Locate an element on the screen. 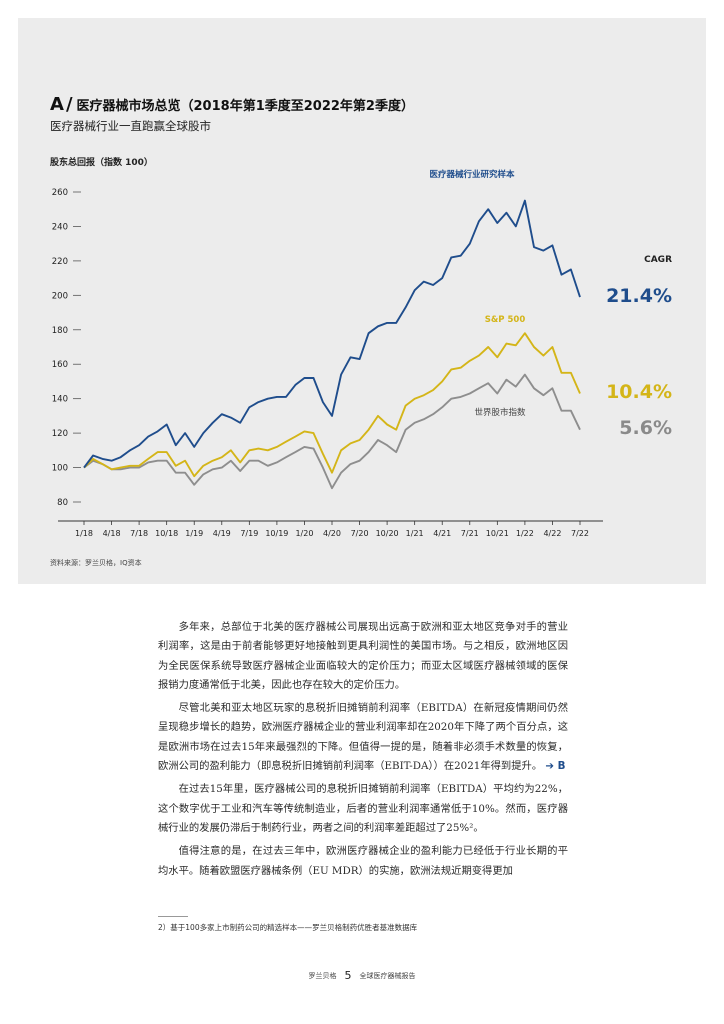 The image size is (724, 1024). x-tick-label: 4/22 is located at coordinates (552, 533).